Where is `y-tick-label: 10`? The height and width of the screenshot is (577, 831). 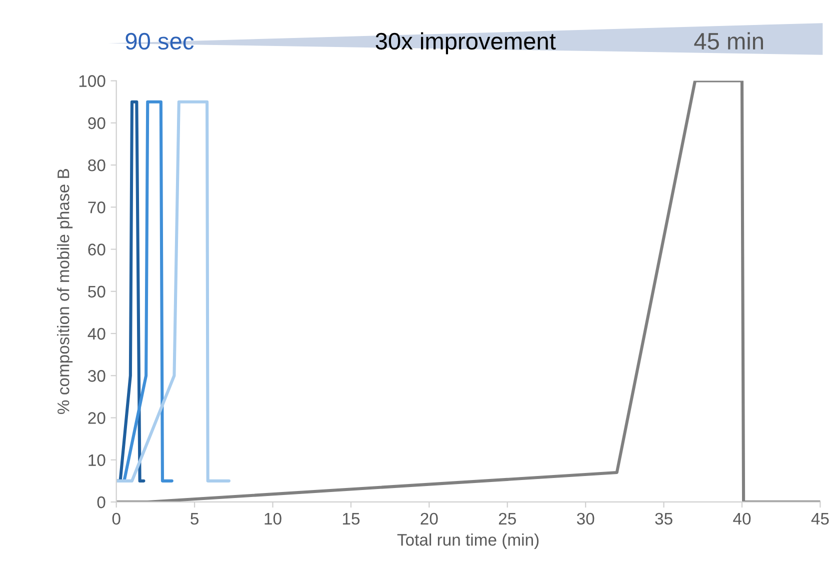
y-tick-label: 10 is located at coordinates (97, 460).